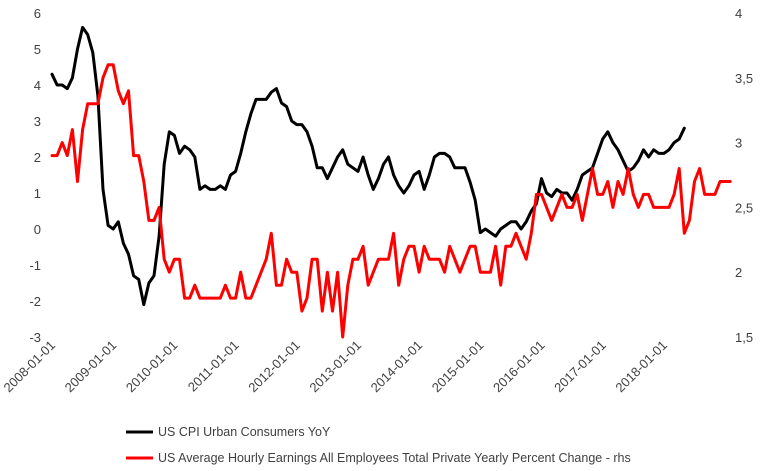  What do you see at coordinates (37, 157) in the screenshot?
I see `left-tick-label: 2` at bounding box center [37, 157].